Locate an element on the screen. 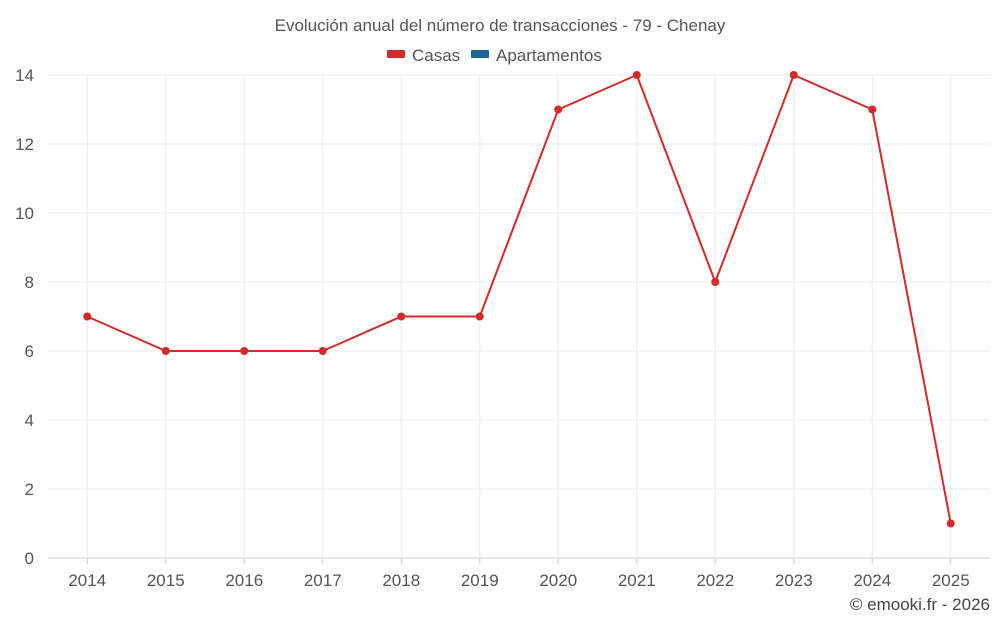  data-point-casas-2018 is located at coordinates (401, 316).